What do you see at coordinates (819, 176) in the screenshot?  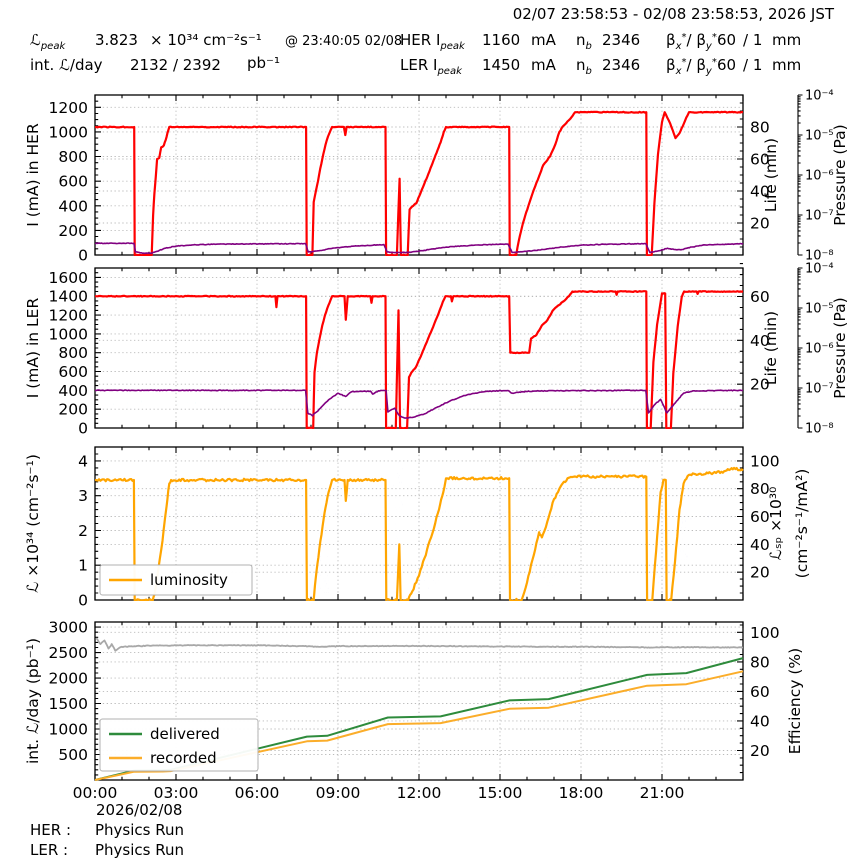 I see `pressure-tick-label: 10⁻⁶` at bounding box center [819, 176].